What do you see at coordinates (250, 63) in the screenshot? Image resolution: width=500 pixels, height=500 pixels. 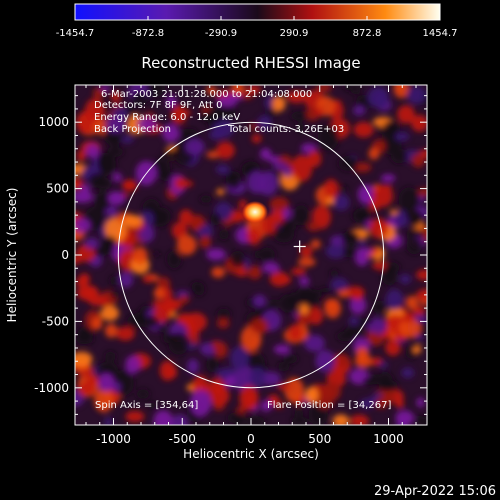 I see `figure-title: Reconstructed RHESSI Image` at bounding box center [250, 63].